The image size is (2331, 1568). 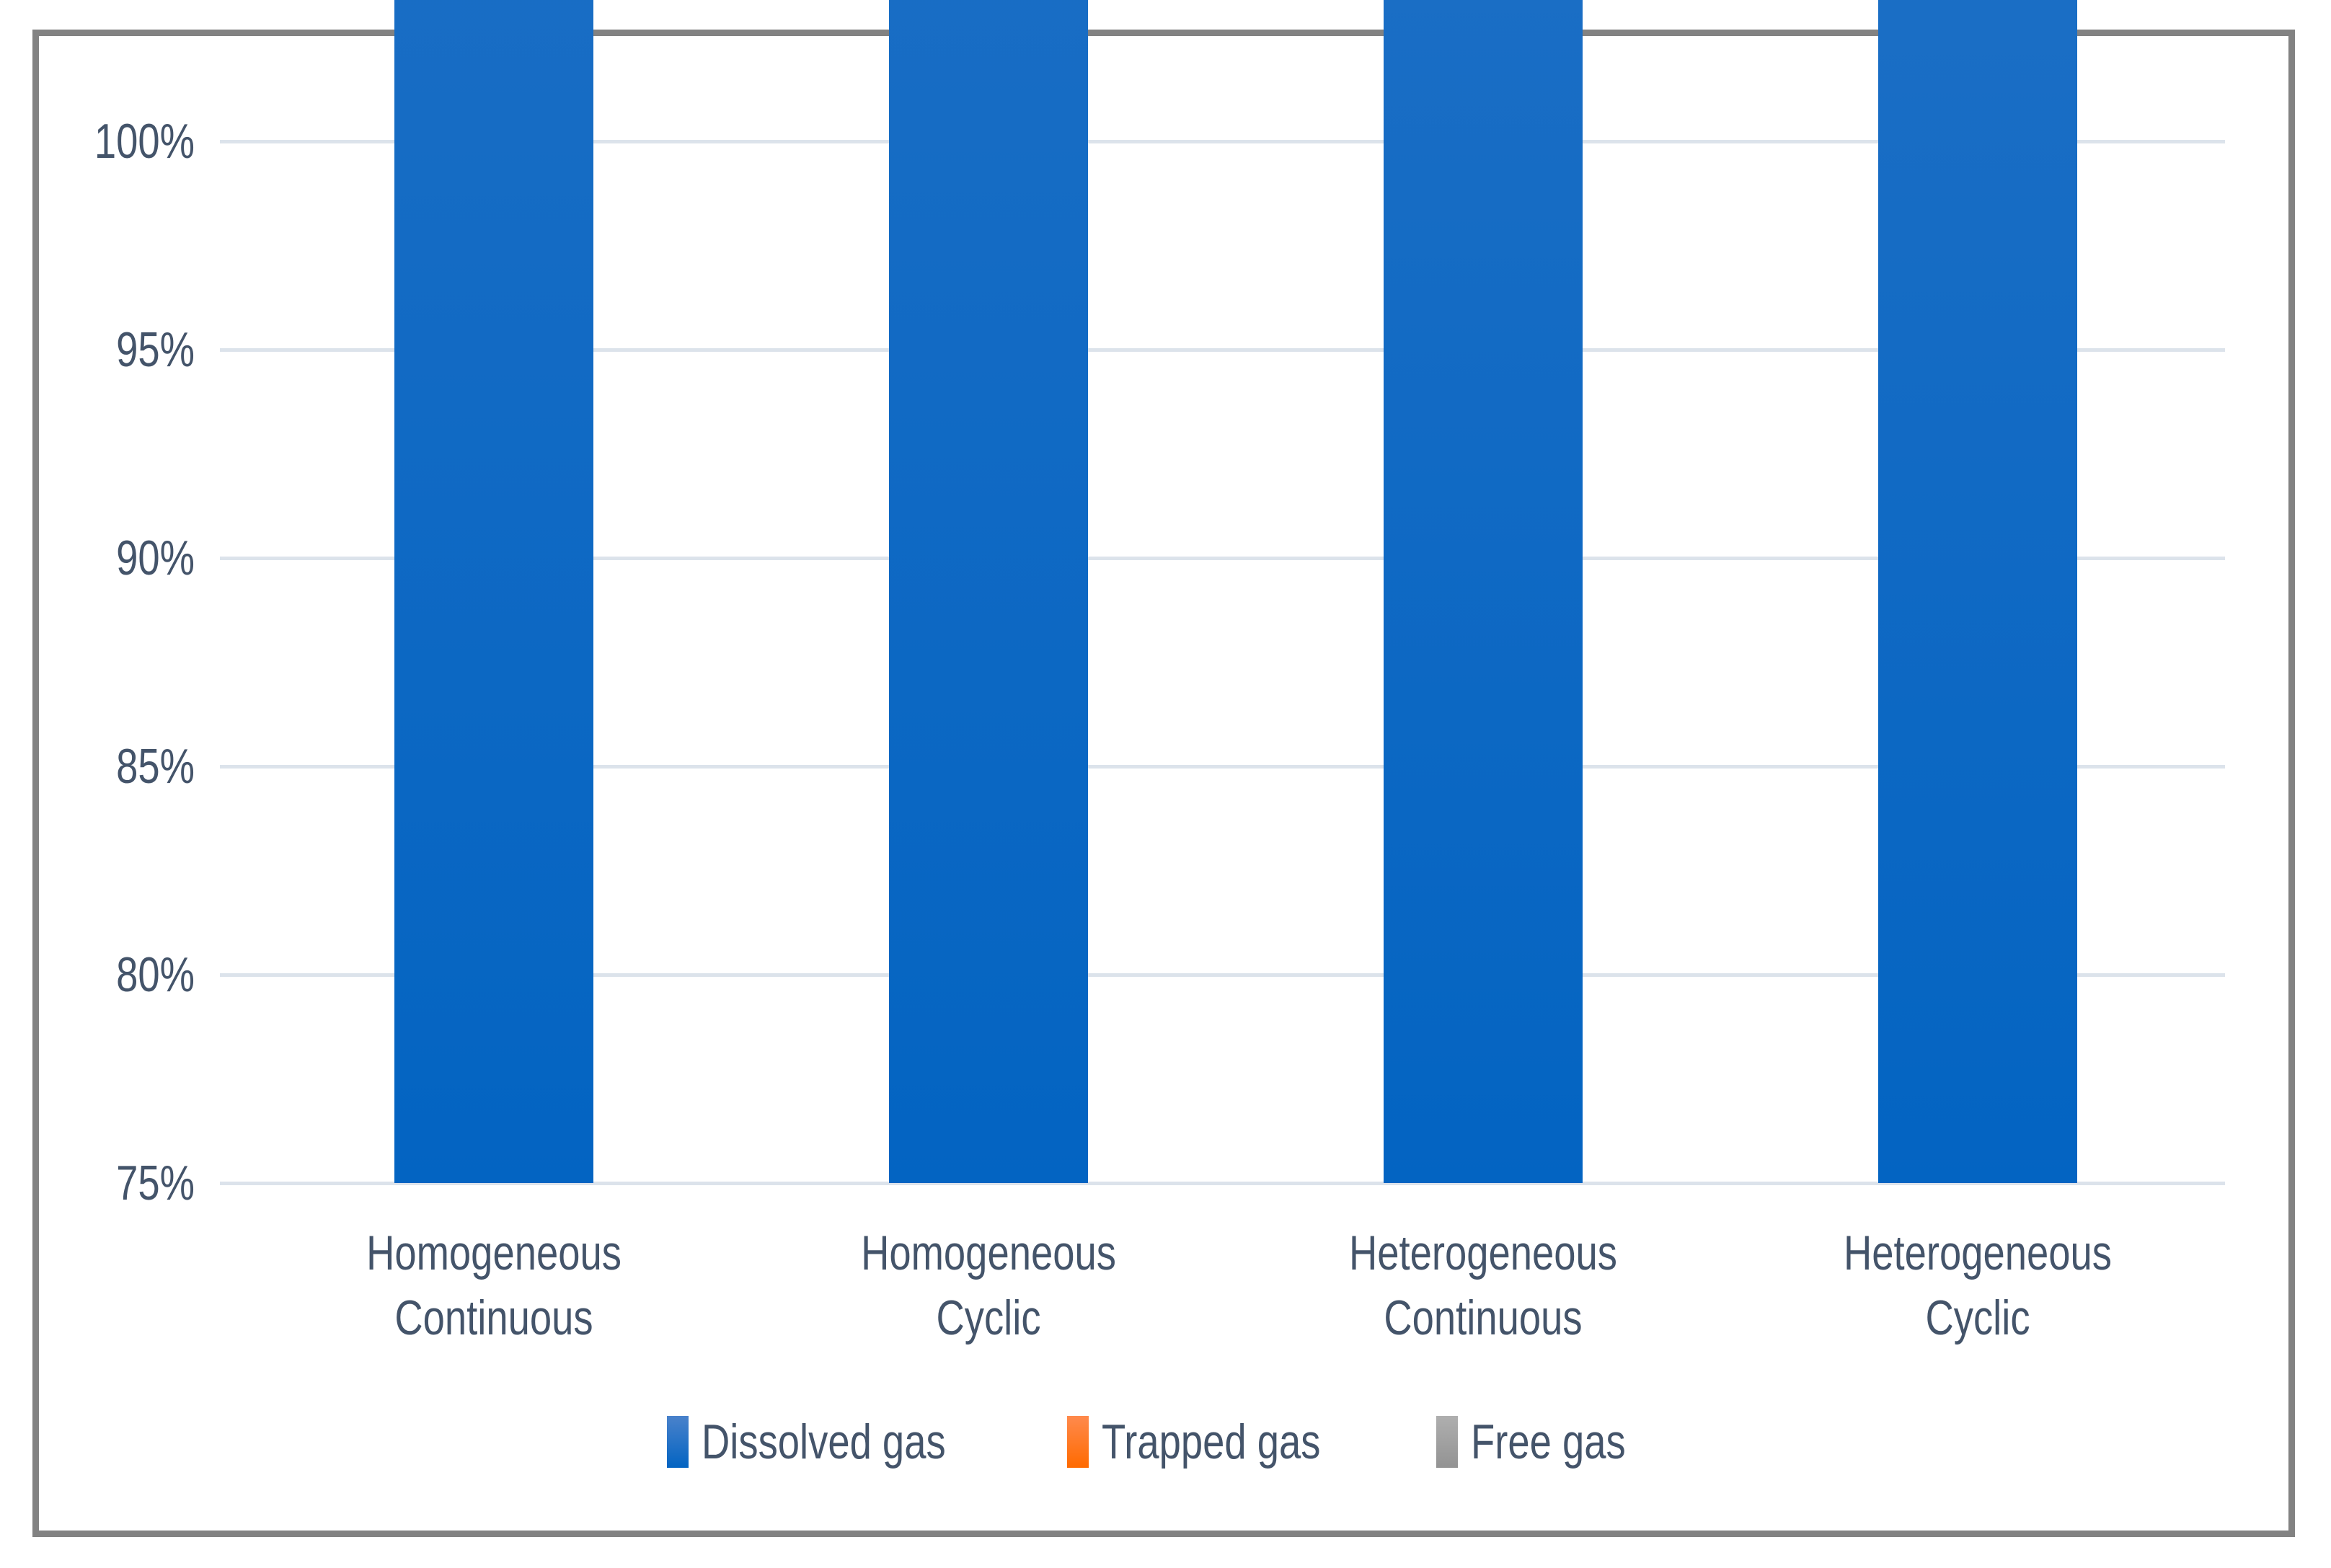 I want to click on legend-label: Dissolved gas, so click(x=824, y=1441).